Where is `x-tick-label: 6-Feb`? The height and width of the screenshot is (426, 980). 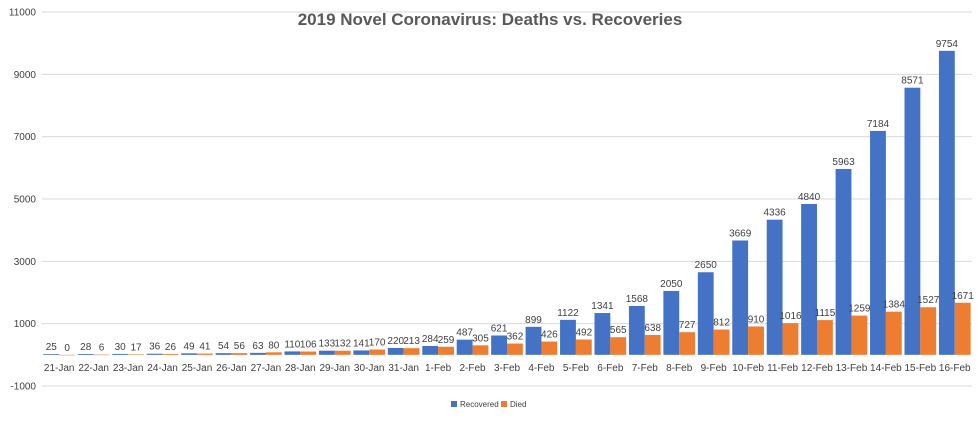 x-tick-label: 6-Feb is located at coordinates (610, 368).